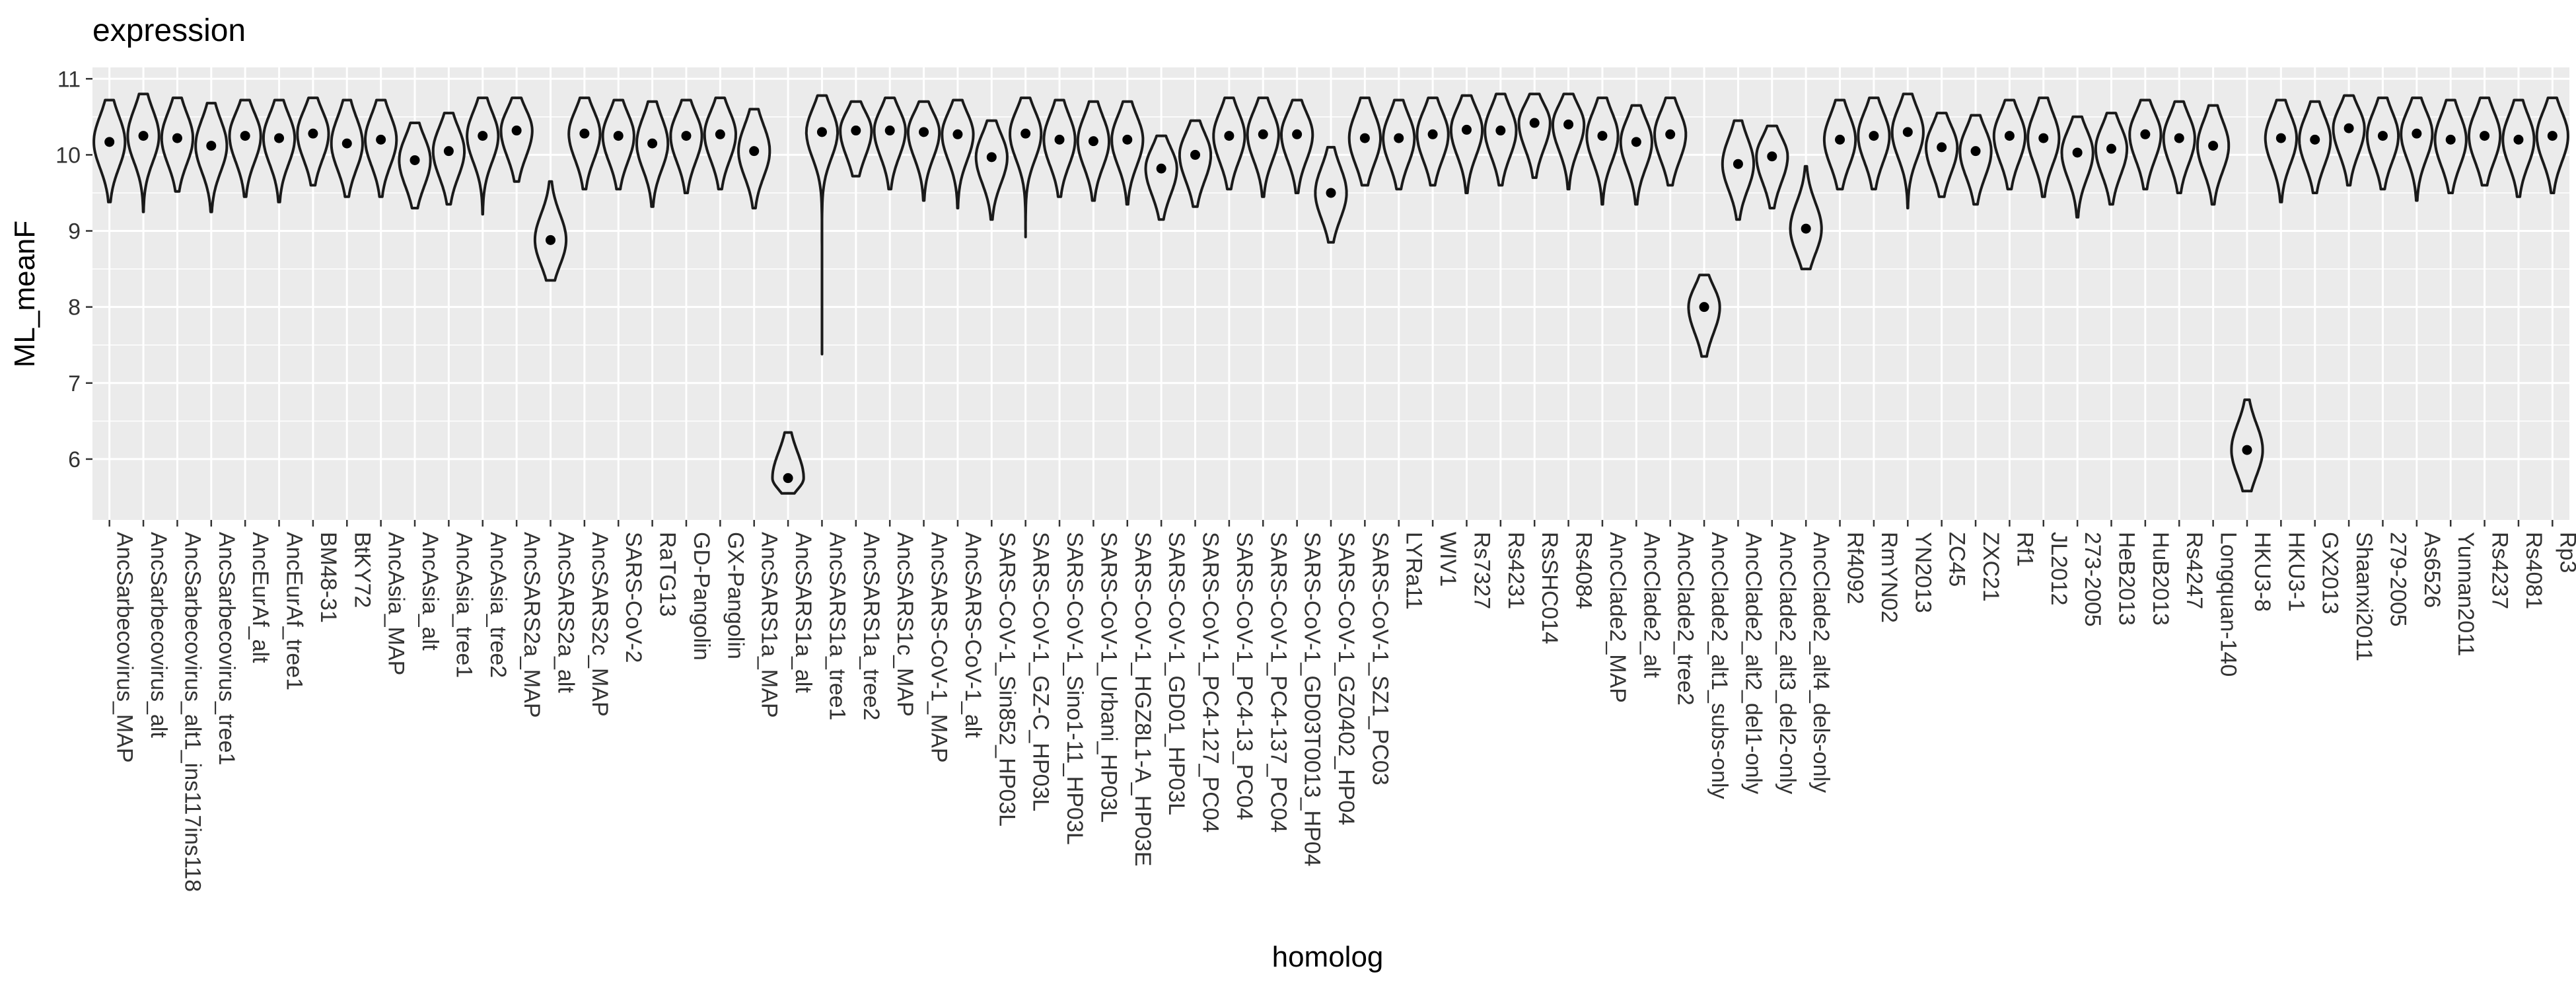  What do you see at coordinates (599, 624) in the screenshot?
I see `x-tick-label: AncSARS2c_MAP` at bounding box center [599, 624].